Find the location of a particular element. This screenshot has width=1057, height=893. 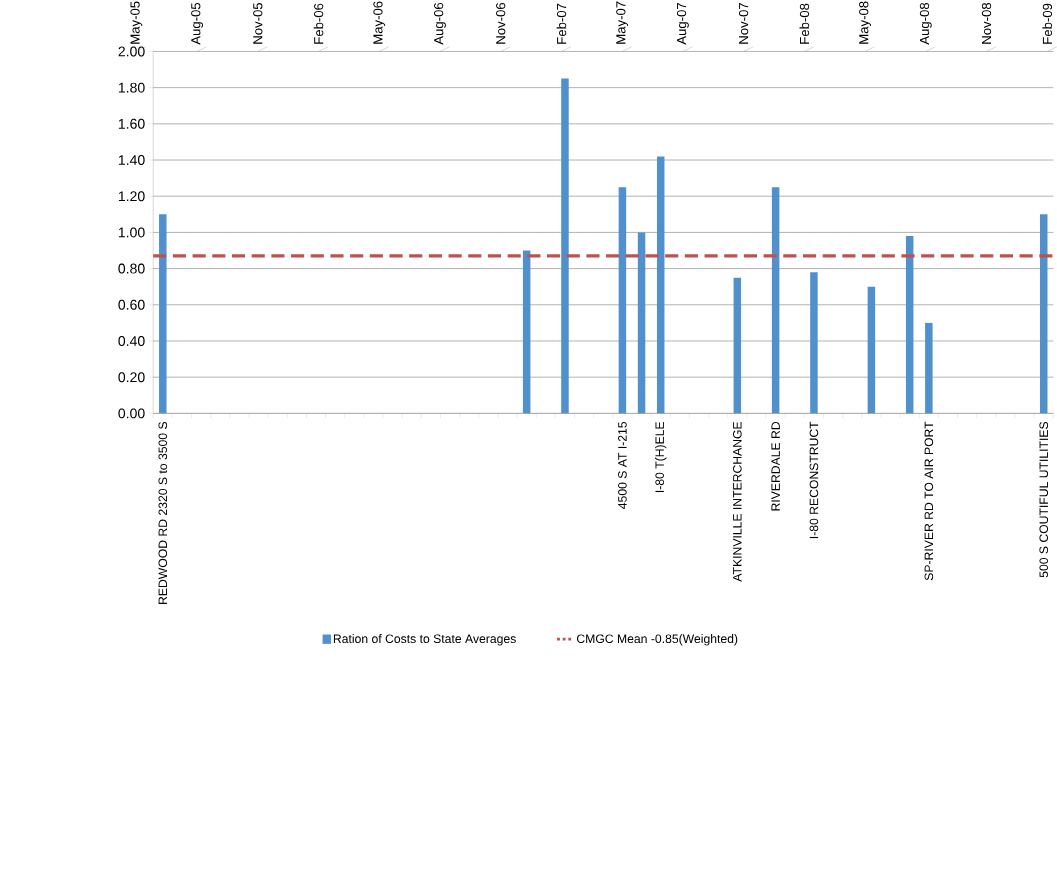

x-tick-label: ATKINVILLE INTERCHANGE is located at coordinates (737, 501).